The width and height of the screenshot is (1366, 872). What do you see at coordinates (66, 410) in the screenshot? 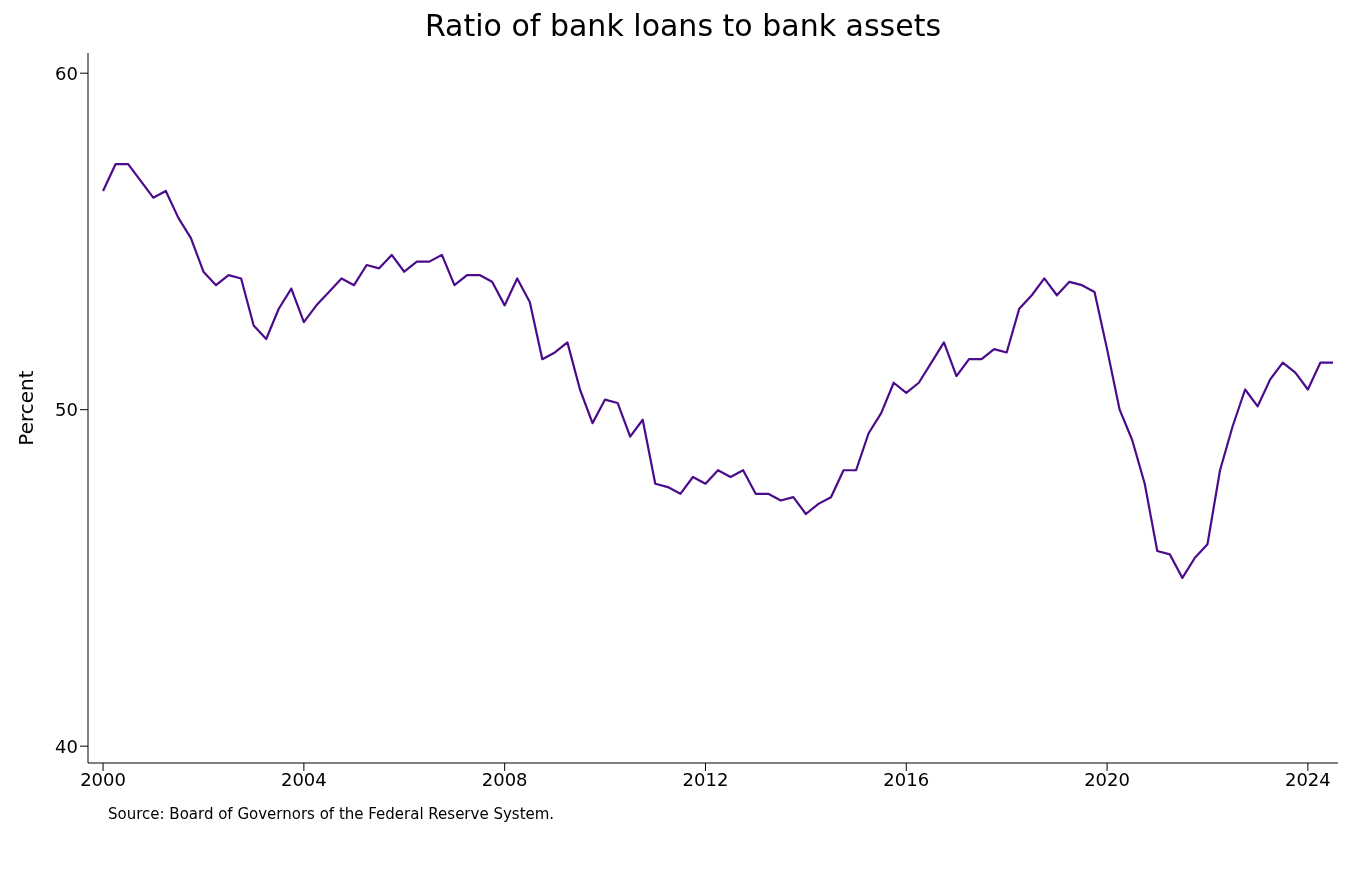
I see `y-tick-label: 50` at bounding box center [66, 410].